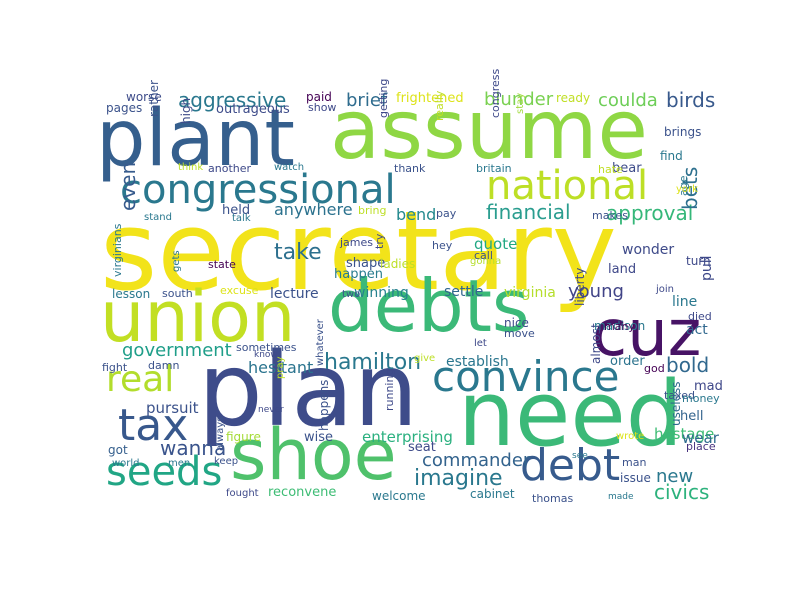 The width and height of the screenshot is (800, 600). What do you see at coordinates (430, 98) in the screenshot?
I see `cloud-word-frightened: frightened` at bounding box center [430, 98].